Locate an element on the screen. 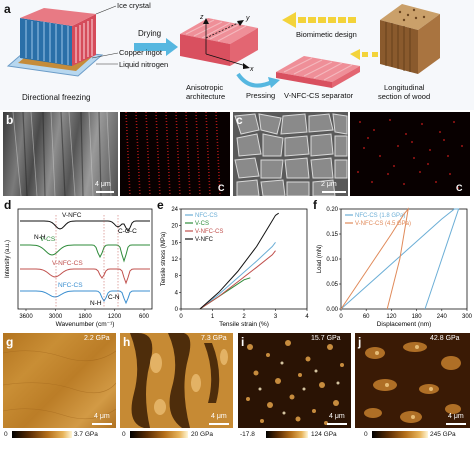  panel-i-colorbar is located at coordinates (287, 434).